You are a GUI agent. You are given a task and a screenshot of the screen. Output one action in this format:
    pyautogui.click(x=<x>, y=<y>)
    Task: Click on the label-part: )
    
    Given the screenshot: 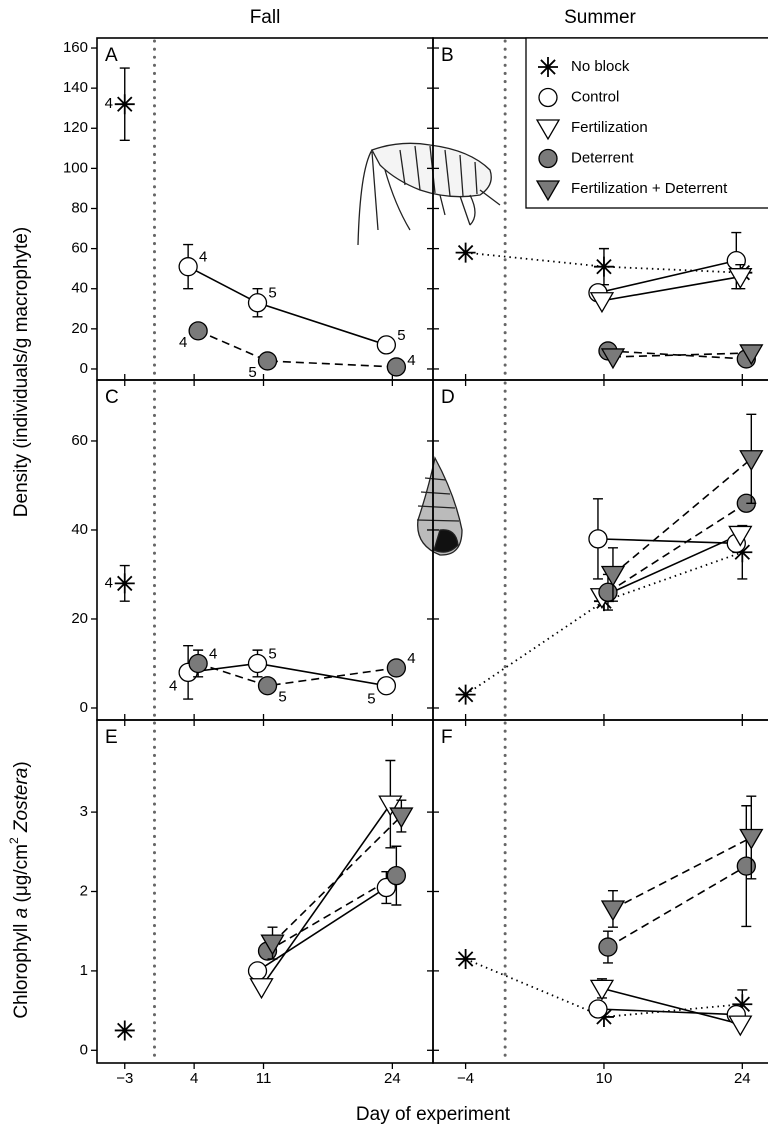 What is the action you would take?
    pyautogui.click(x=21, y=764)
    